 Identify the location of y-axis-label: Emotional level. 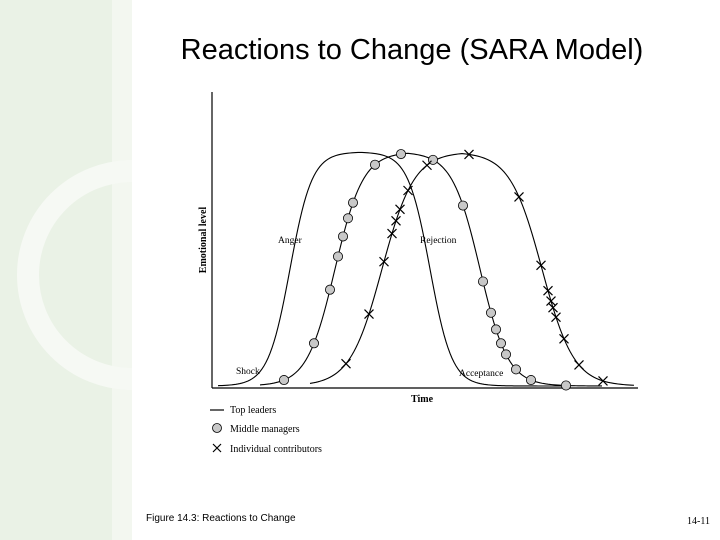
(203, 240).